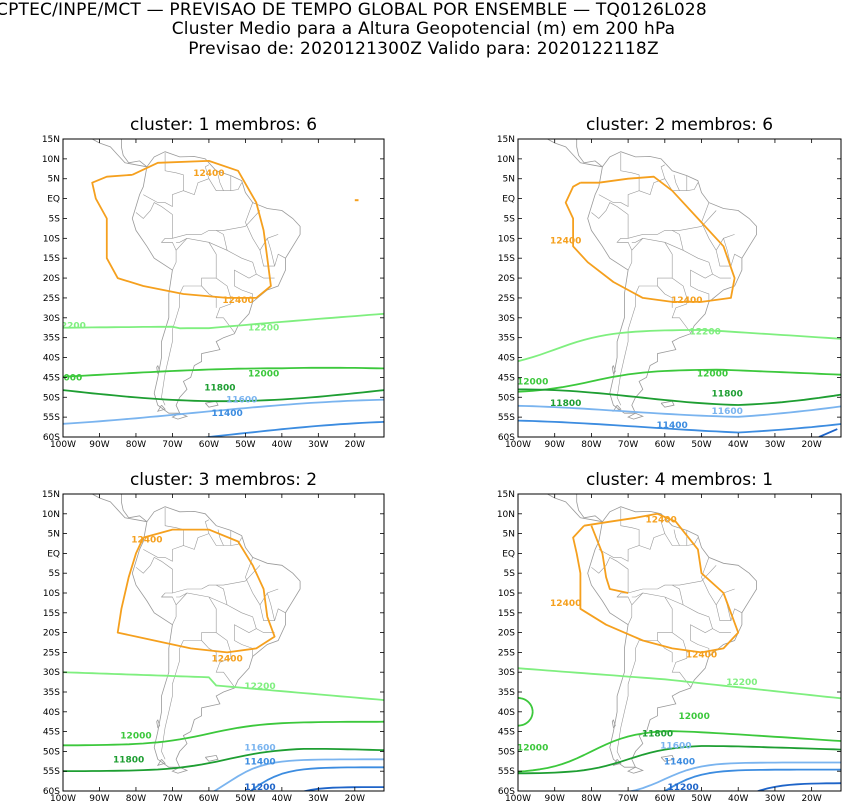  I want to click on lon-tick-label: 20W, so click(811, 445).